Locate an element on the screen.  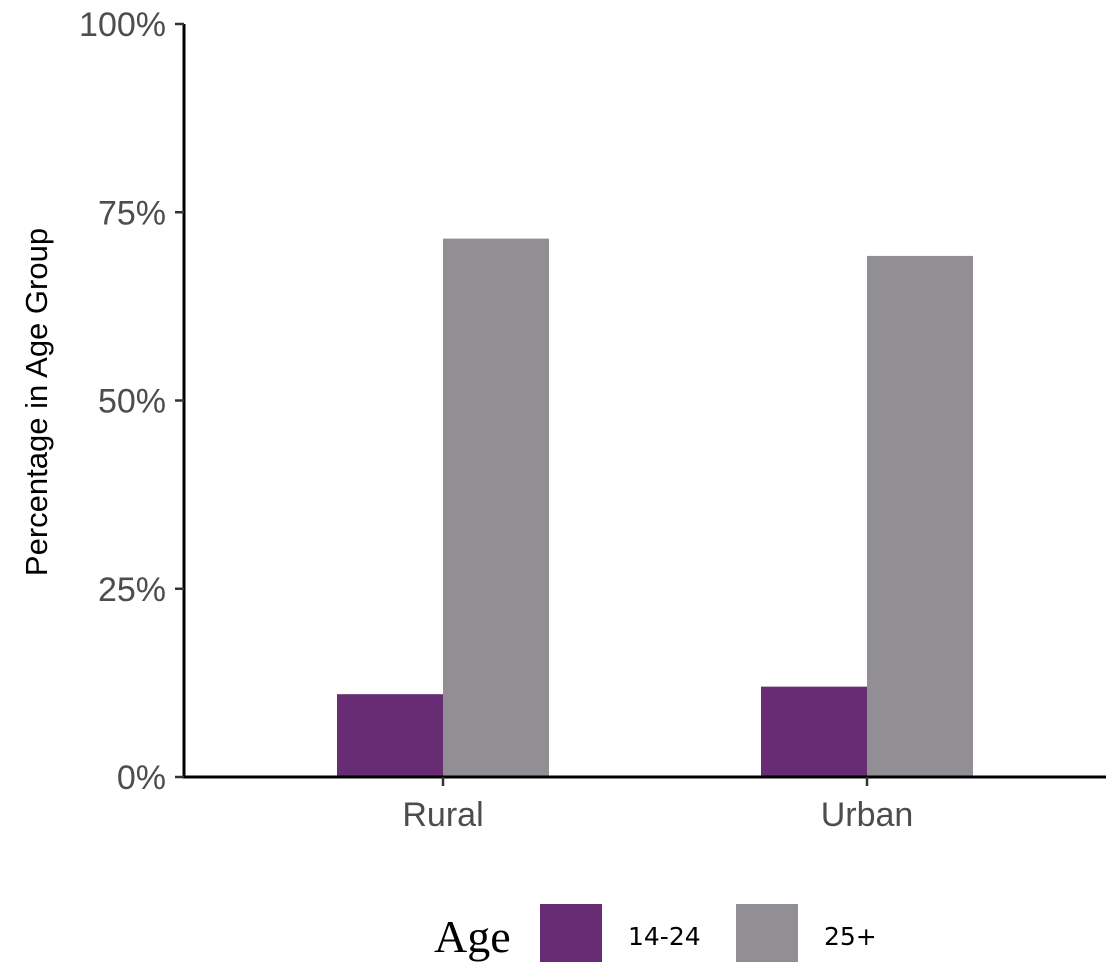
y-tick-label: 75% is located at coordinates (132, 213).